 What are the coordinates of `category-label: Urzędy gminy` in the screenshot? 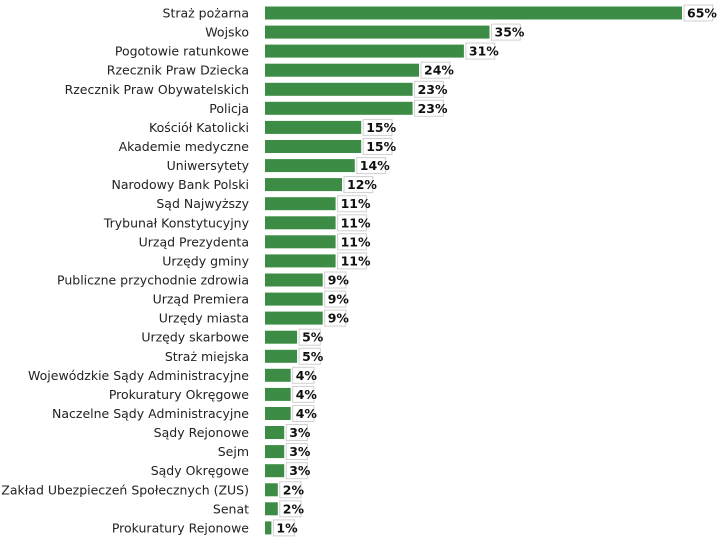 It's located at (205, 260).